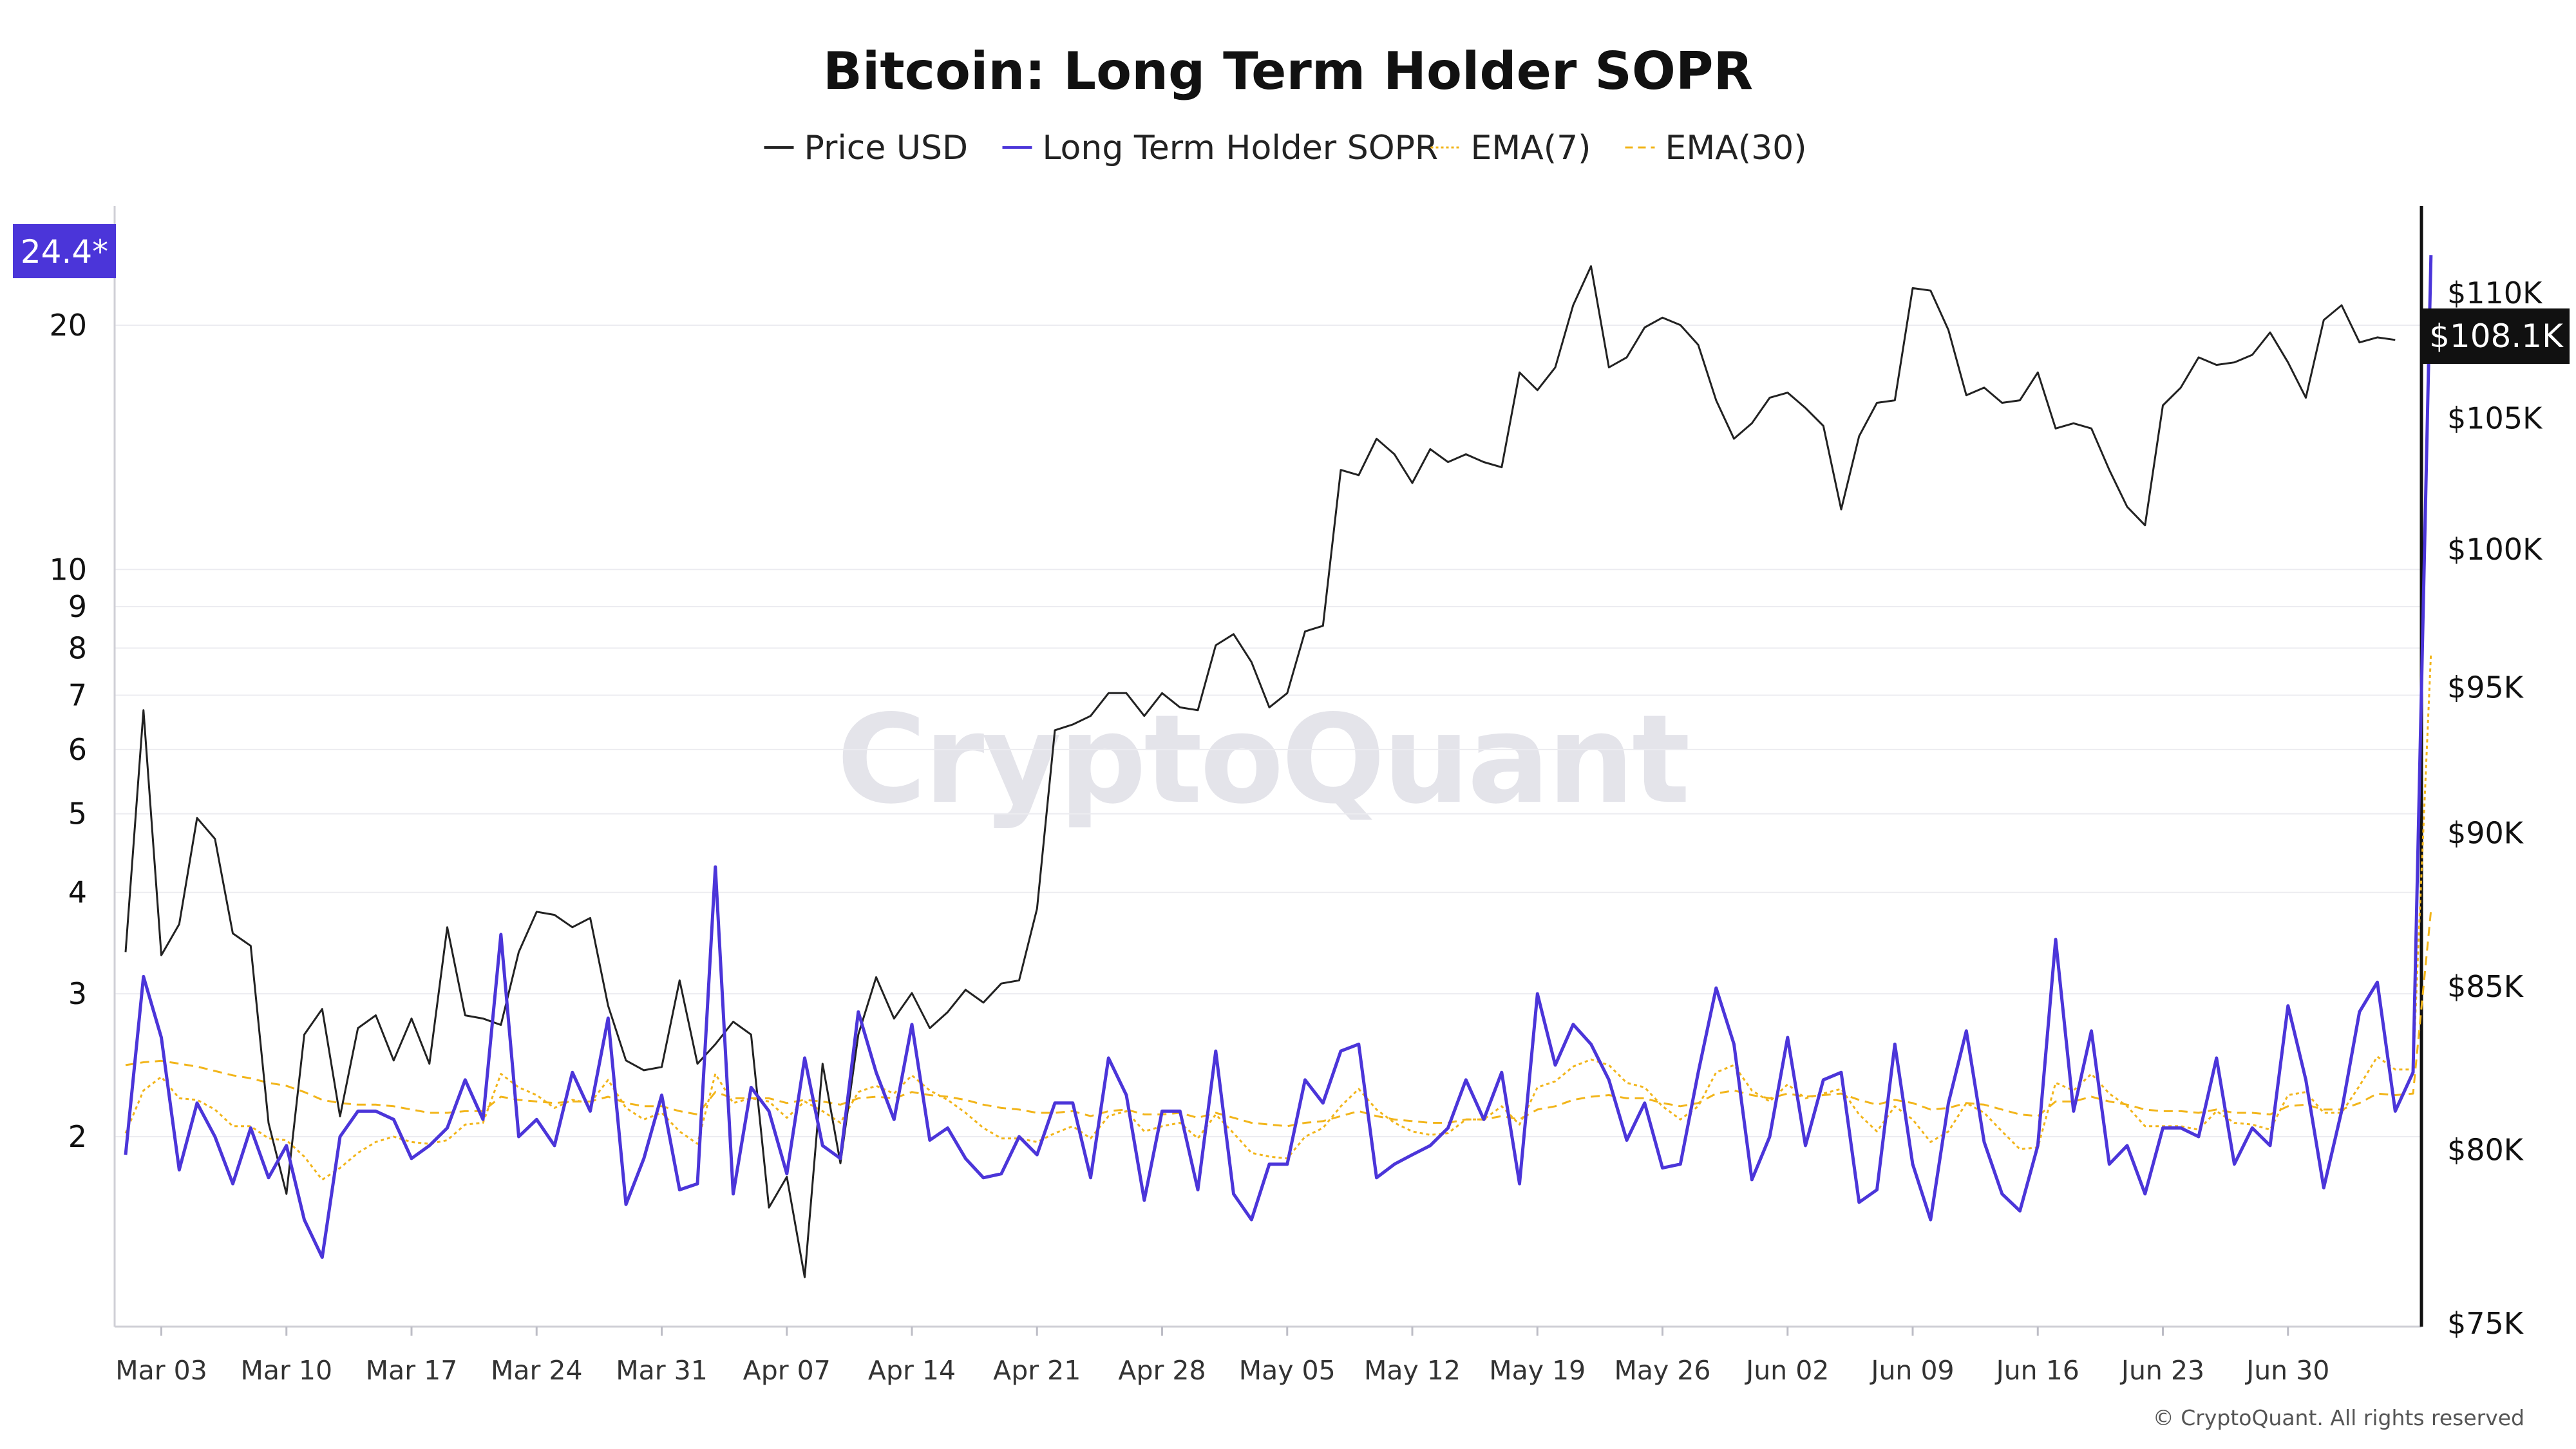  I want to click on price-badge-label: $108.1K, so click(2496, 336).